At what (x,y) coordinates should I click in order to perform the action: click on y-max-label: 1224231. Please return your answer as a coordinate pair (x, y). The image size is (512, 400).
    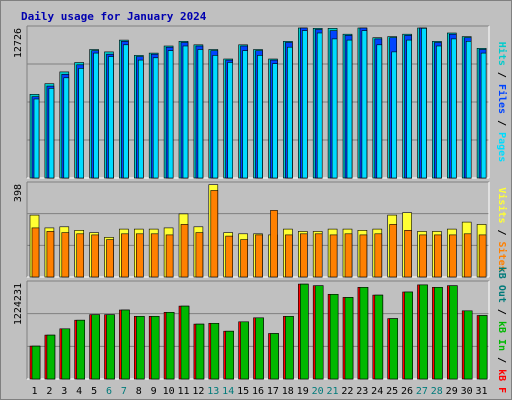
    Looking at the image, I should click on (18, 304).